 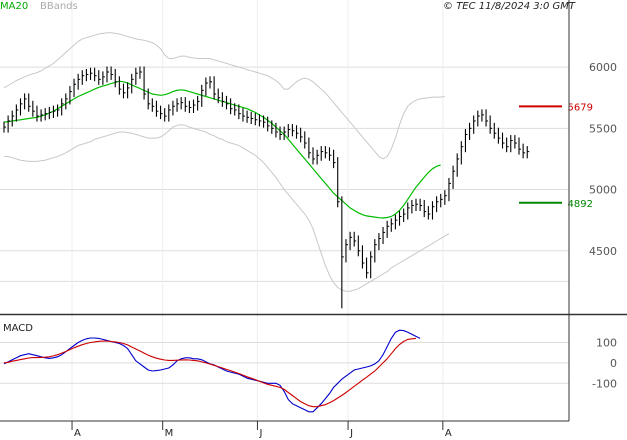 What do you see at coordinates (556, 156) in the screenshot?
I see `price-levels: 5679 4892` at bounding box center [556, 156].